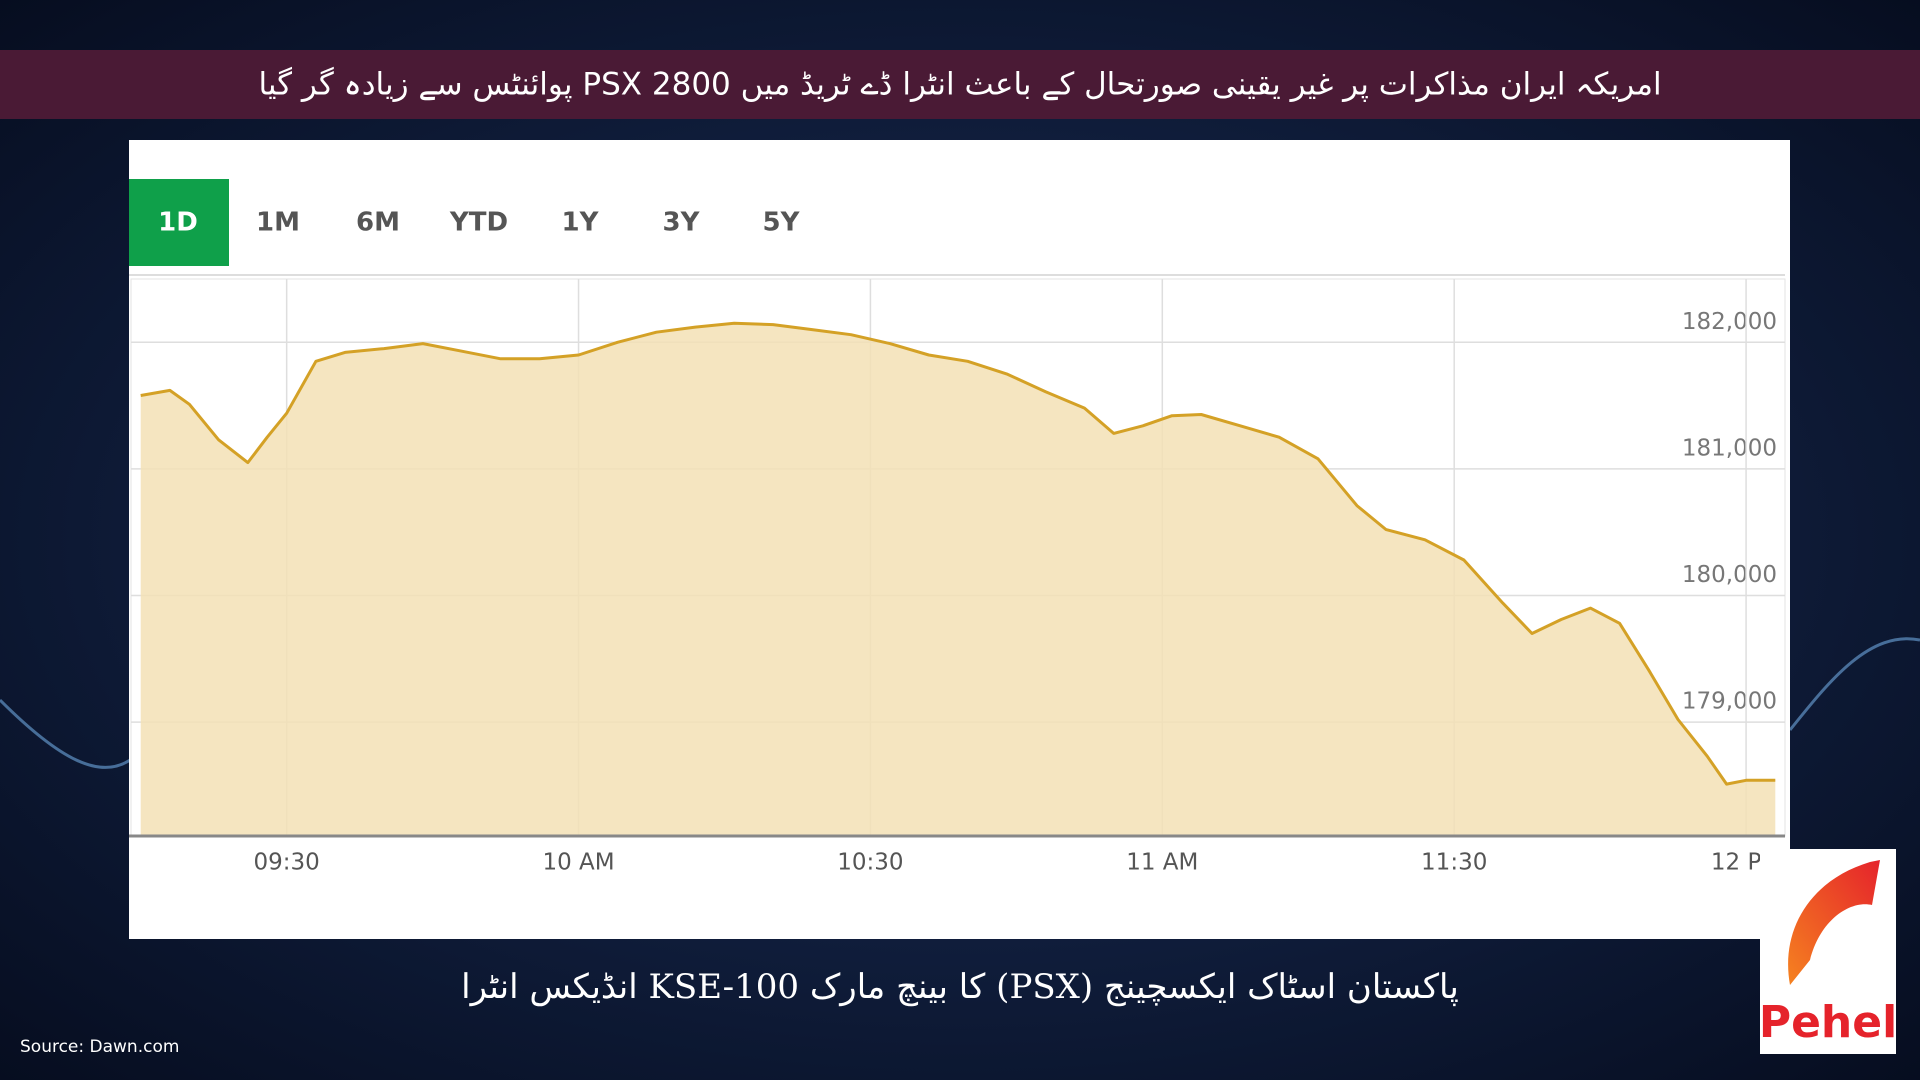 Image resolution: width=1920 pixels, height=1080 pixels. Describe the element at coordinates (1834, 922) in the screenshot. I see `logo-mark` at that location.